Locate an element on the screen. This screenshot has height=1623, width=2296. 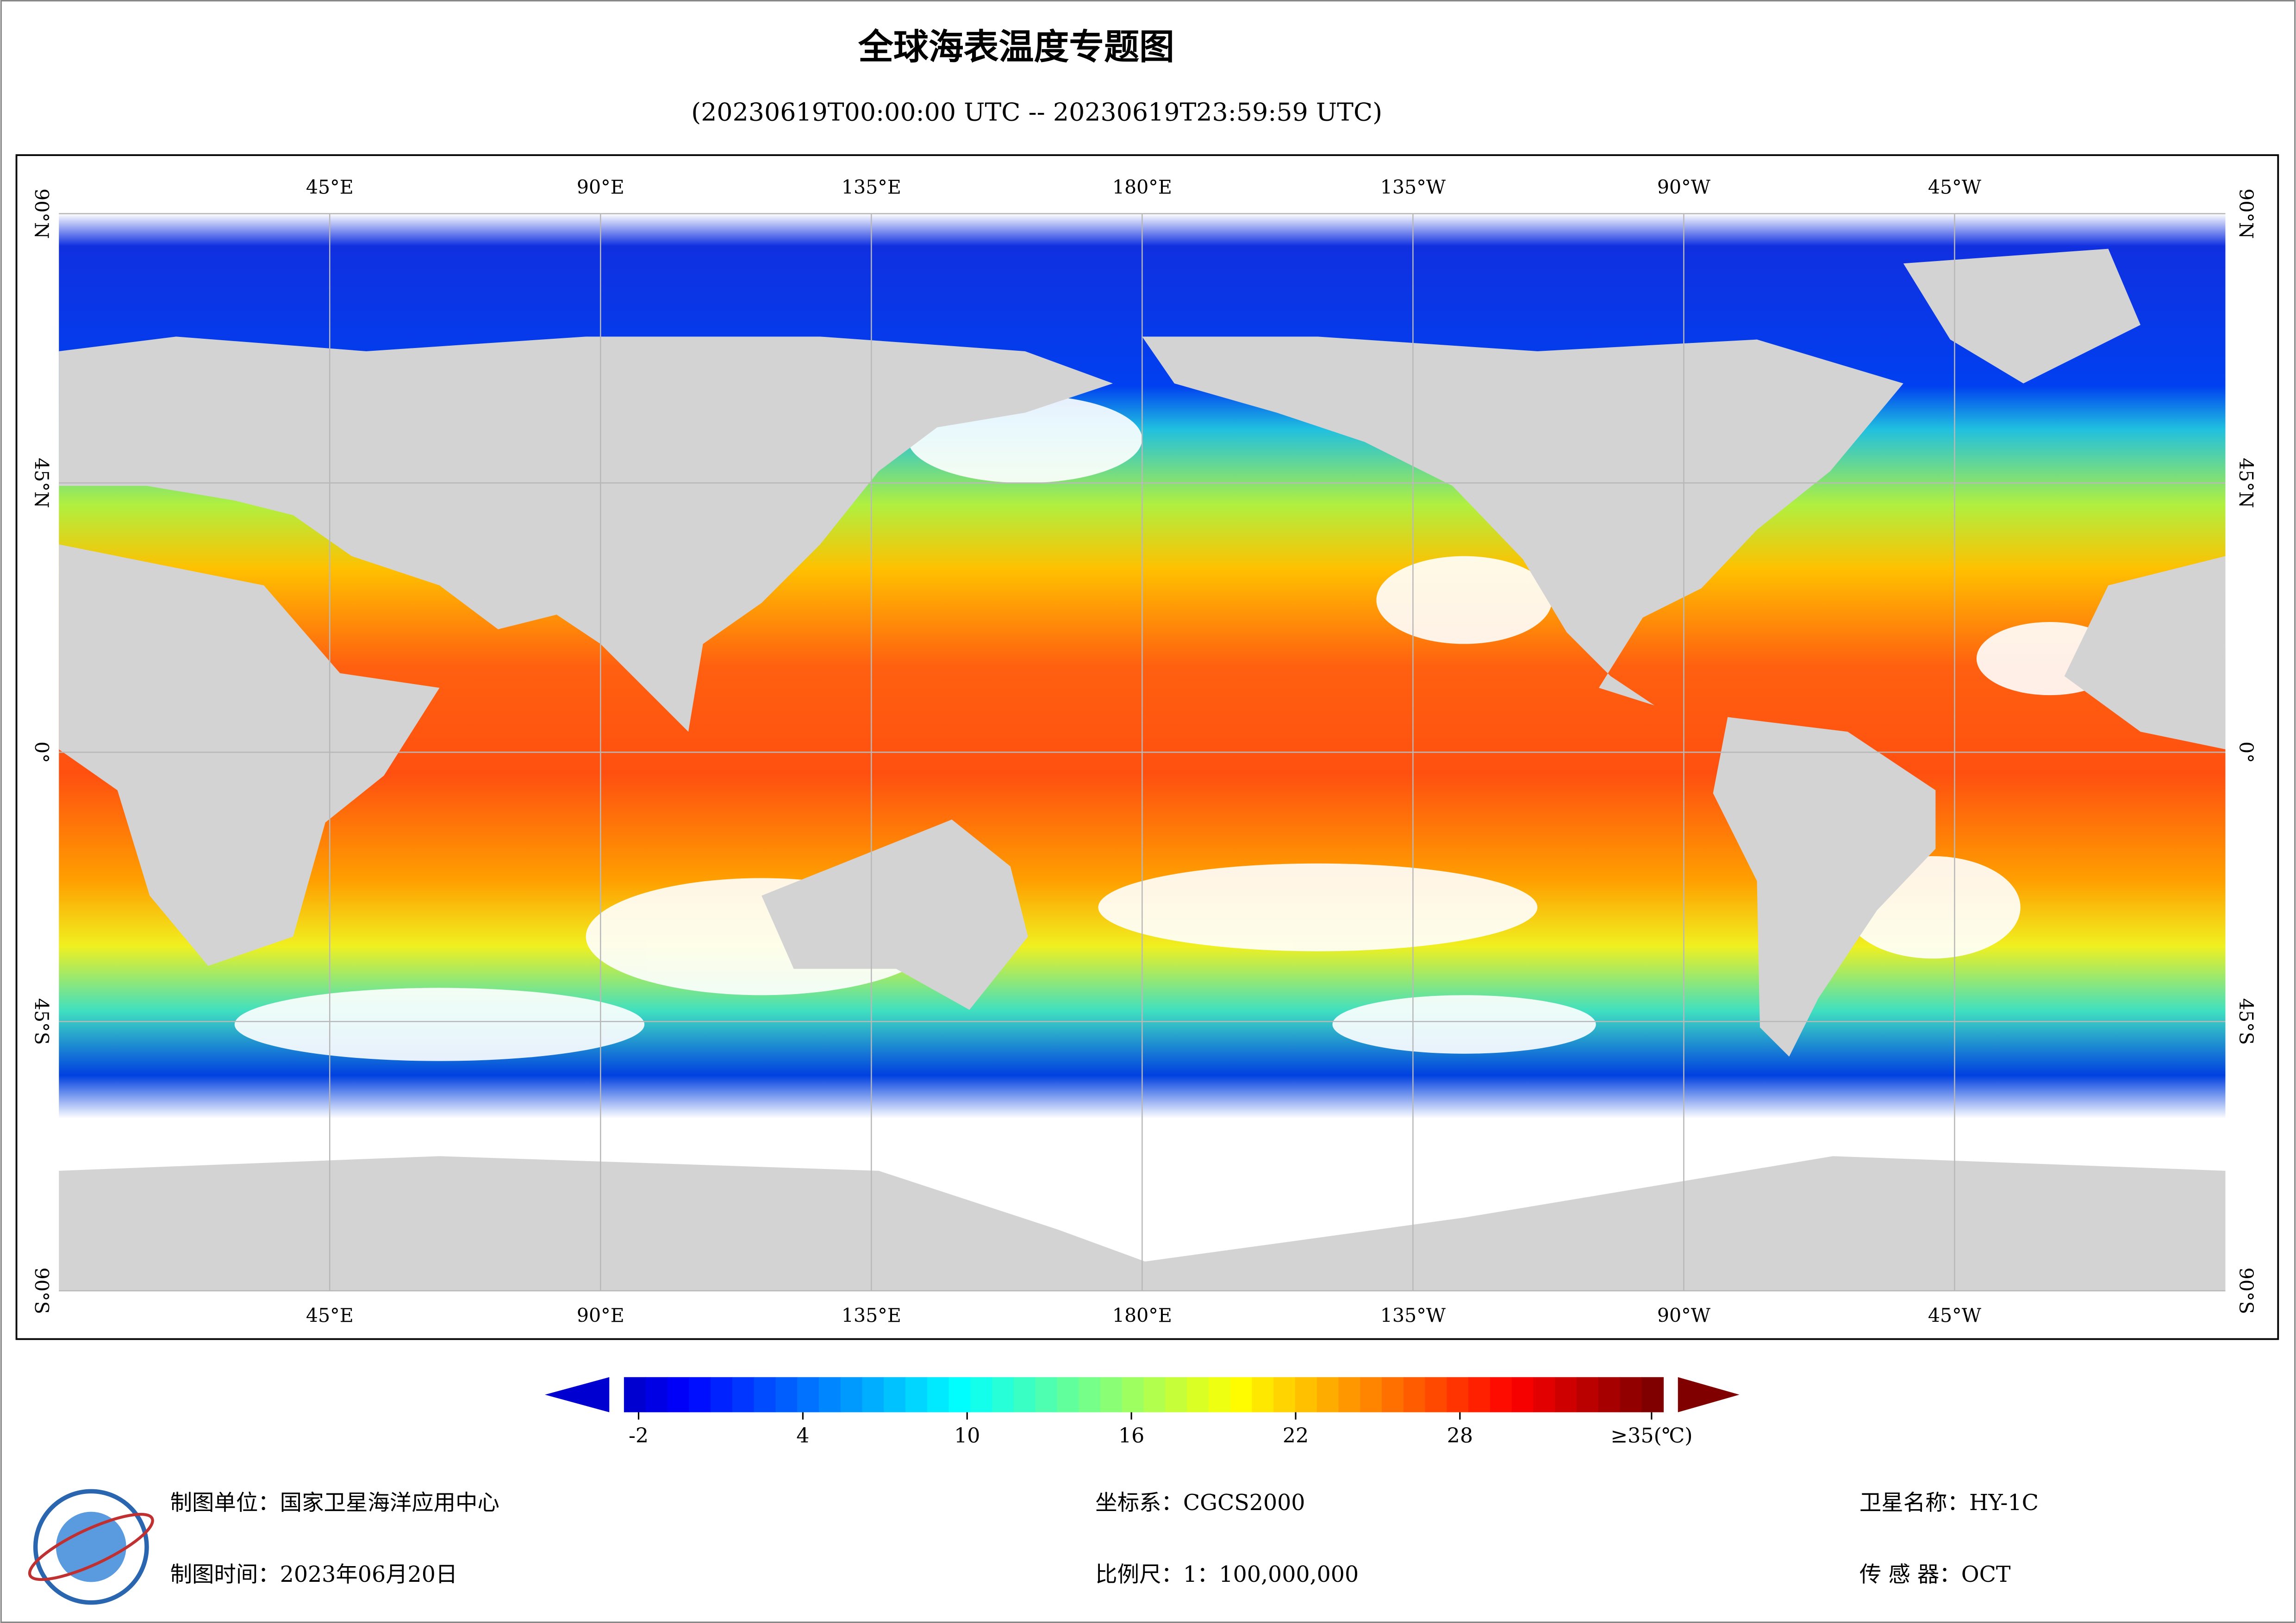
lat-label-left: 90°N is located at coordinates (42, 213).